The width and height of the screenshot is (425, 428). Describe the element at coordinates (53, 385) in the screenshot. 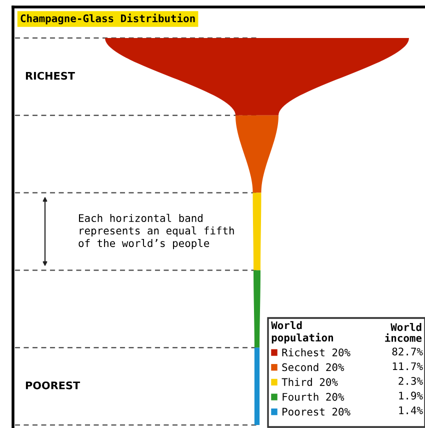

I see `text: POOREST` at that location.